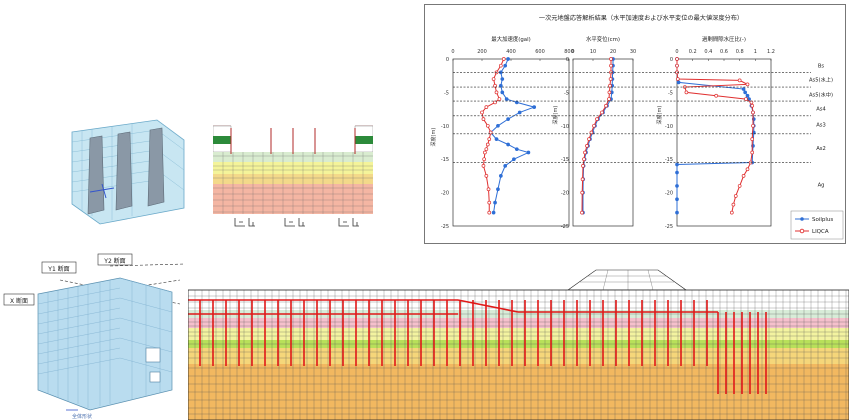 The image size is (849, 420). What do you see at coordinates (669, 127) in the screenshot?
I see `y-tick-label-2-2: -10` at bounding box center [669, 127].